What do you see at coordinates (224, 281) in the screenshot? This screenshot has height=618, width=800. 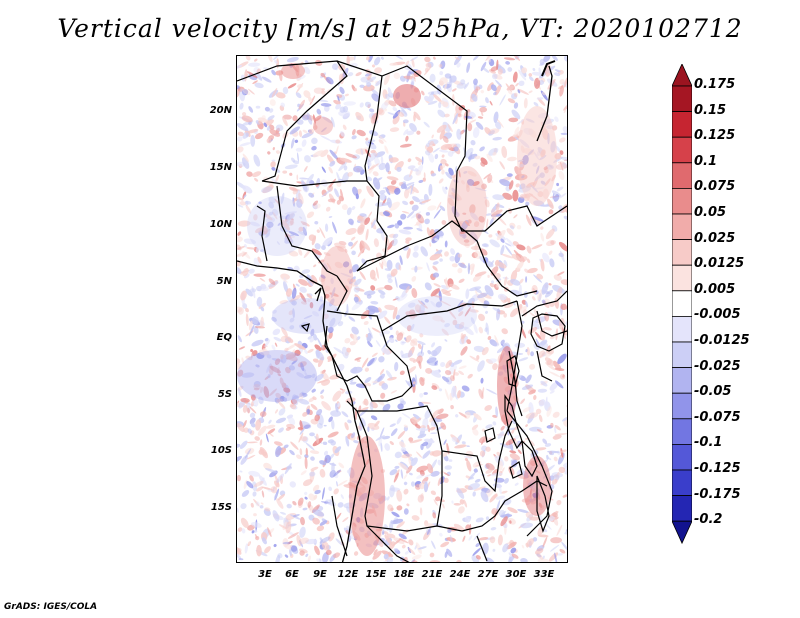 I see `lat-label-5n: 5N` at bounding box center [224, 281].